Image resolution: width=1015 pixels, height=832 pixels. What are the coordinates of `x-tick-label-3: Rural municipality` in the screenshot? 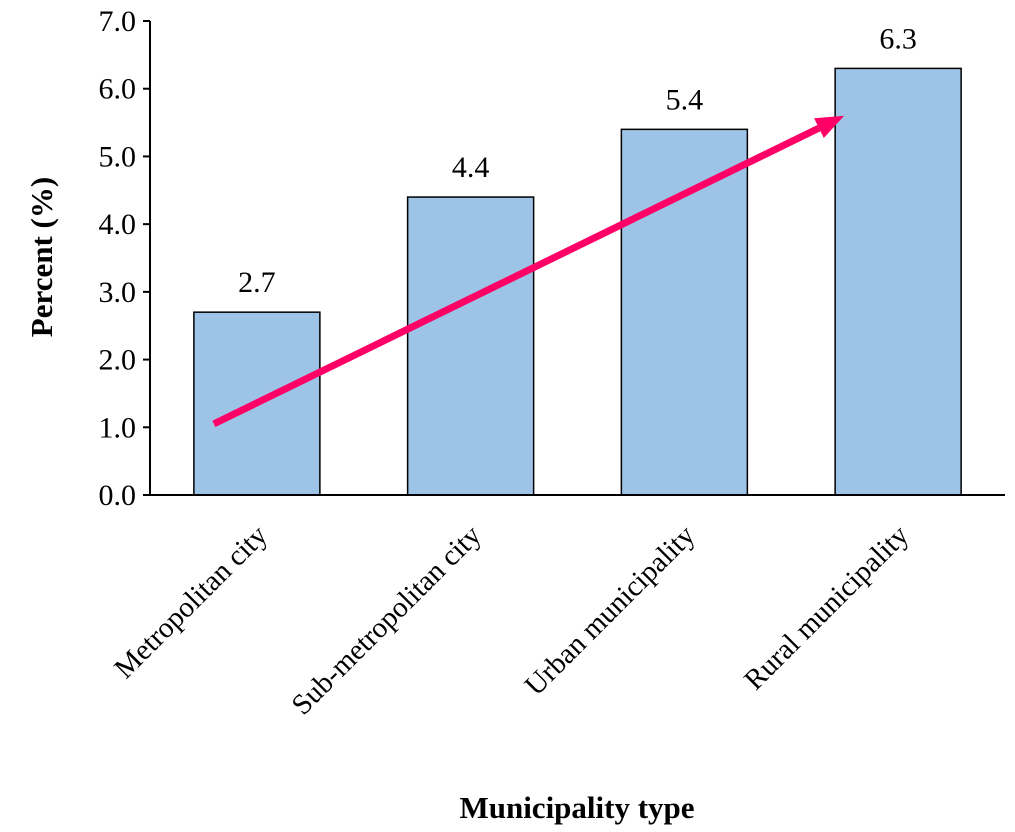 It's located at (826, 607).